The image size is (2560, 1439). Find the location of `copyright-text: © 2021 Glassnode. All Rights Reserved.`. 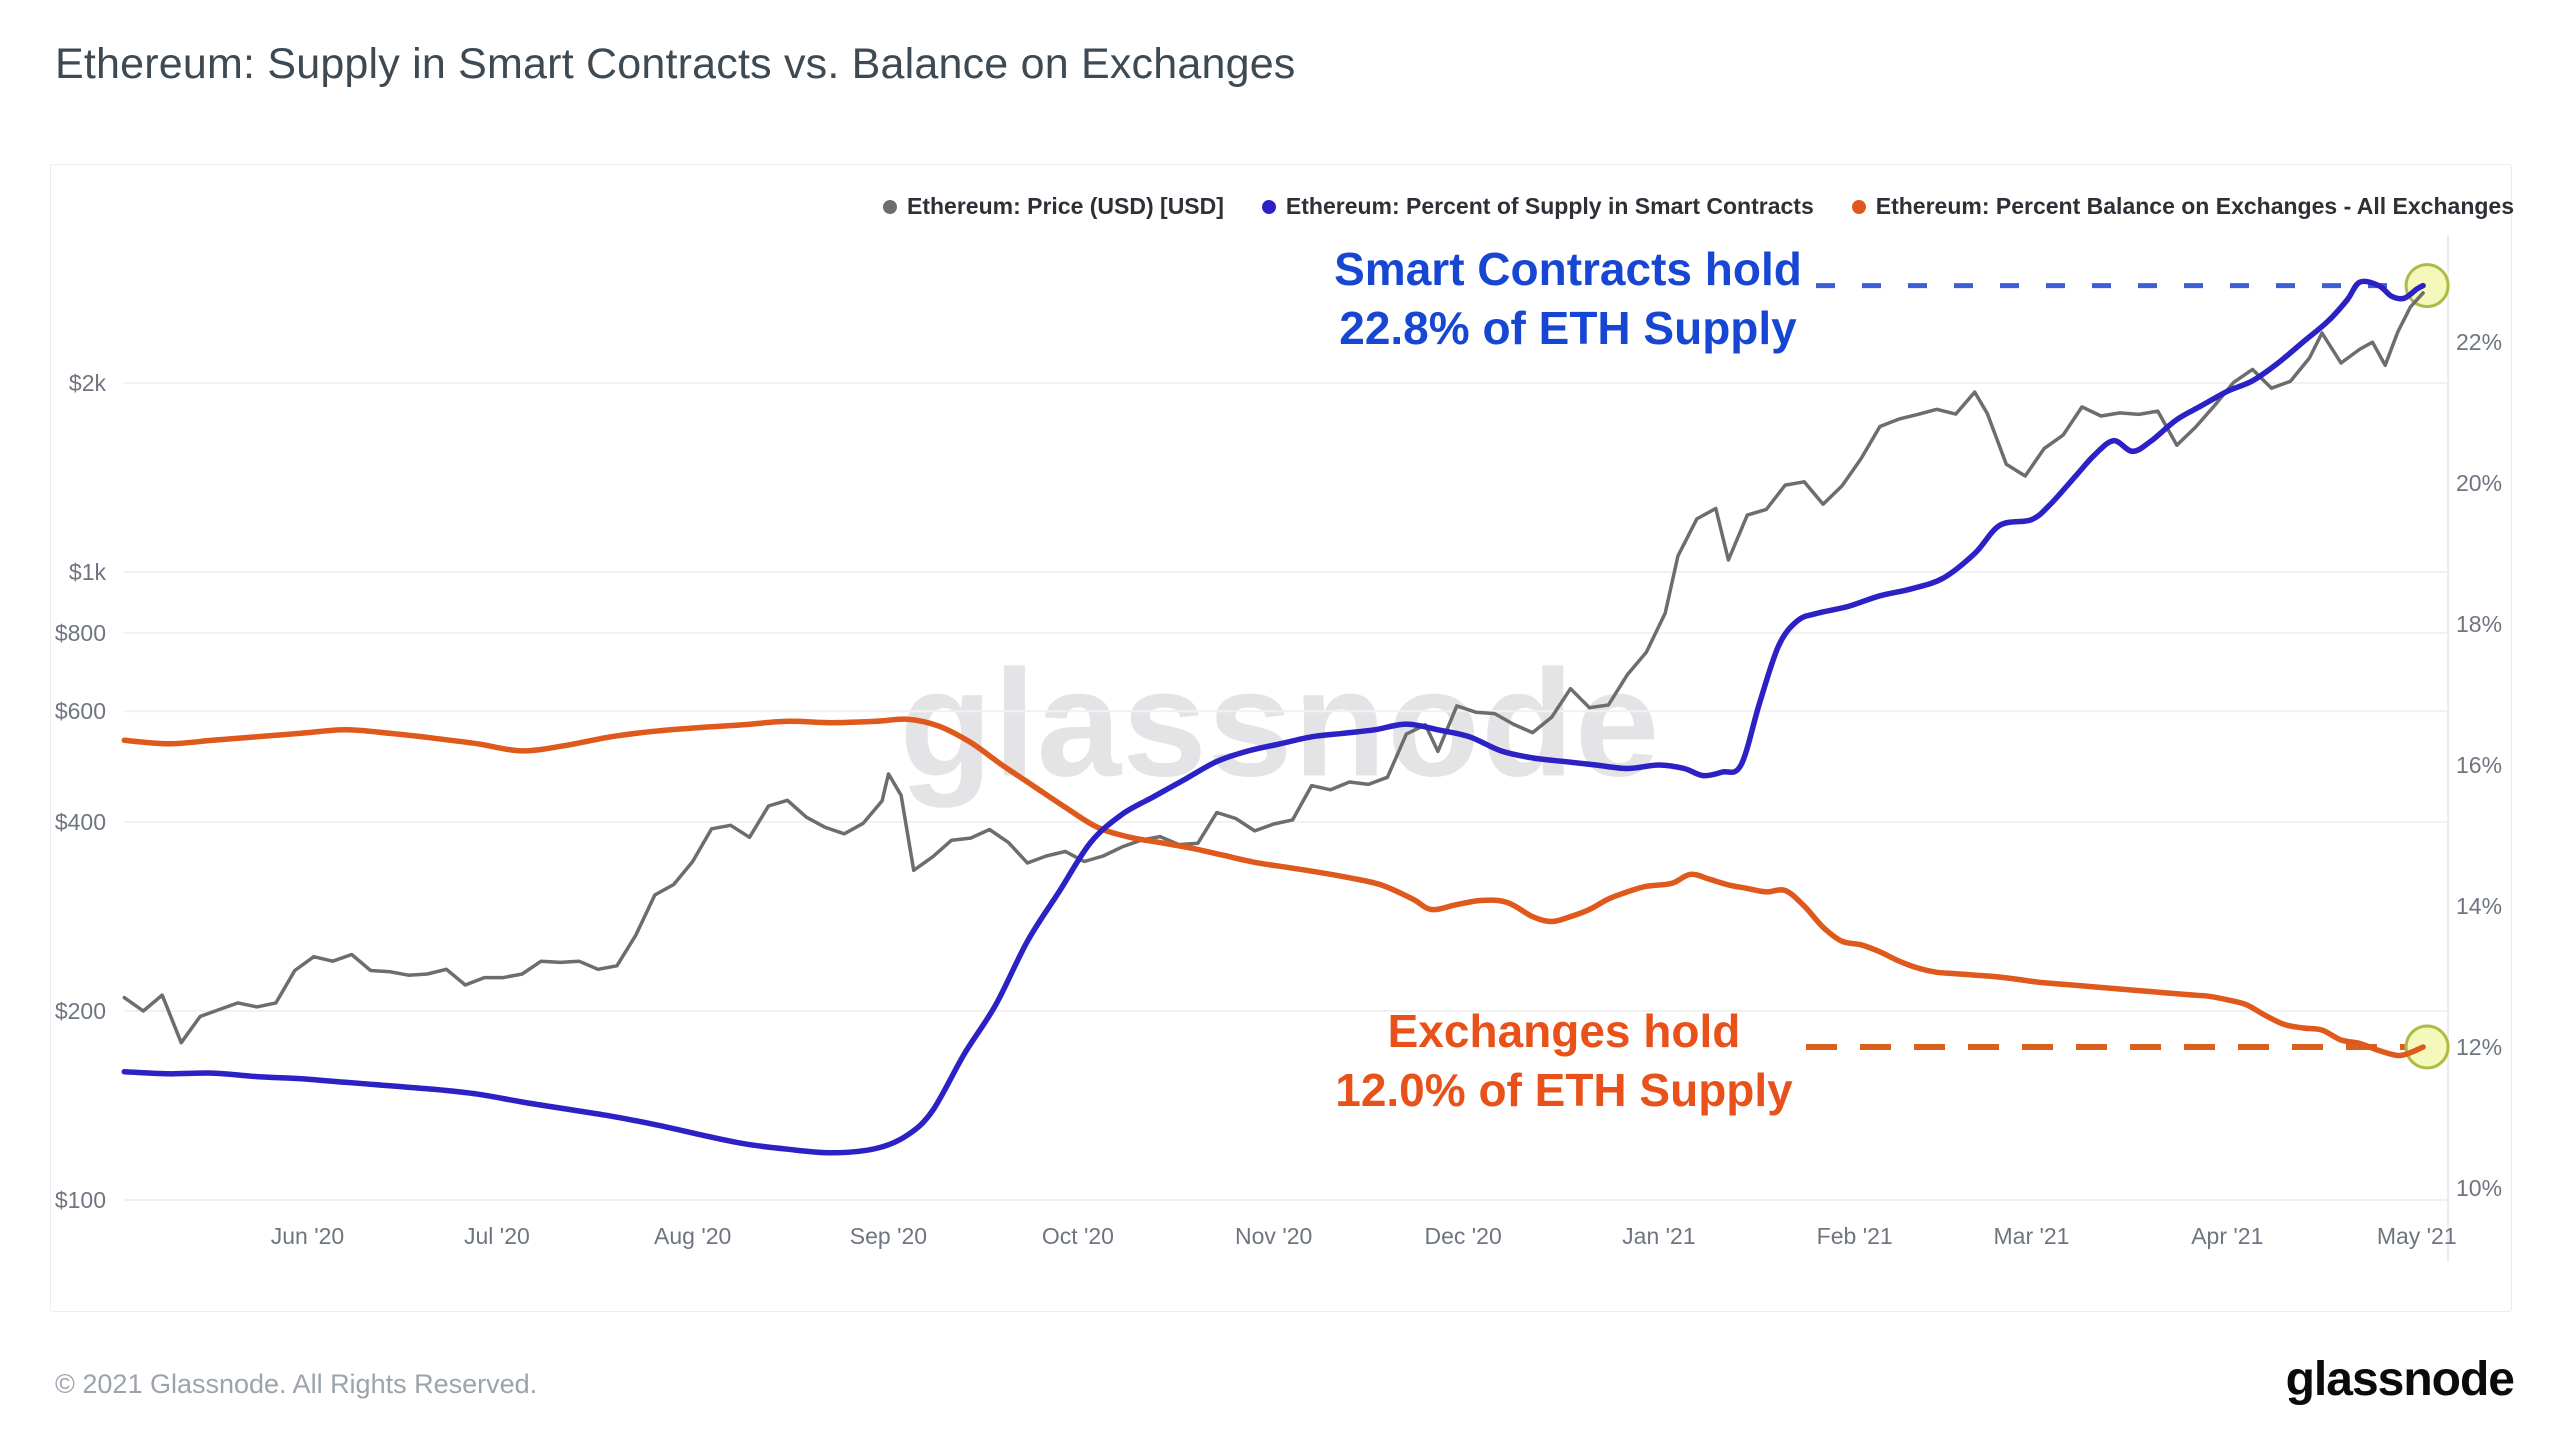

copyright-text: © 2021 Glassnode. All Rights Reserved. is located at coordinates (296, 1384).